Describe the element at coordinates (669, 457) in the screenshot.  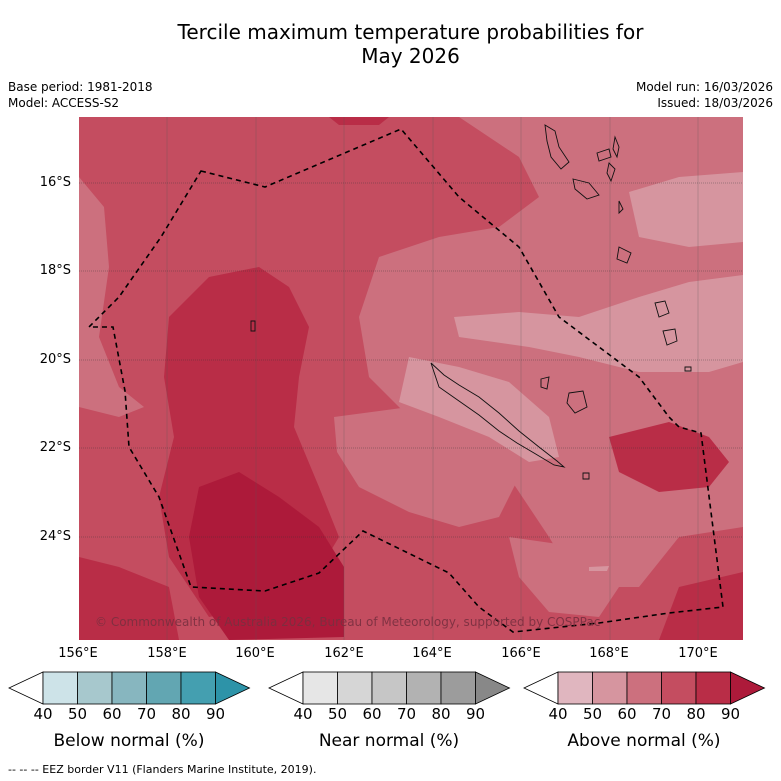
I see `region-80-90-east` at that location.